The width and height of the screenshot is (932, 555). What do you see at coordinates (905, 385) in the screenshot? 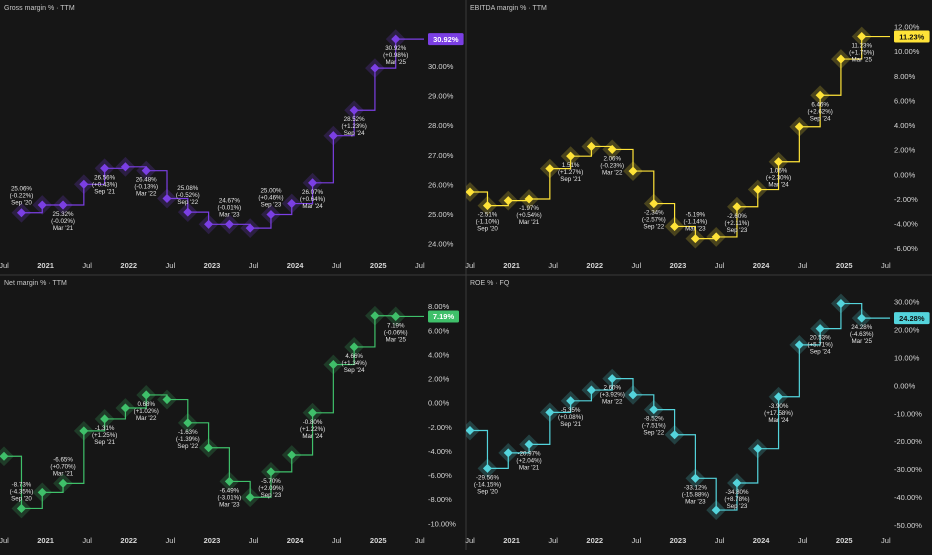
I see `y-tick-label: 0.00%` at bounding box center [905, 385].